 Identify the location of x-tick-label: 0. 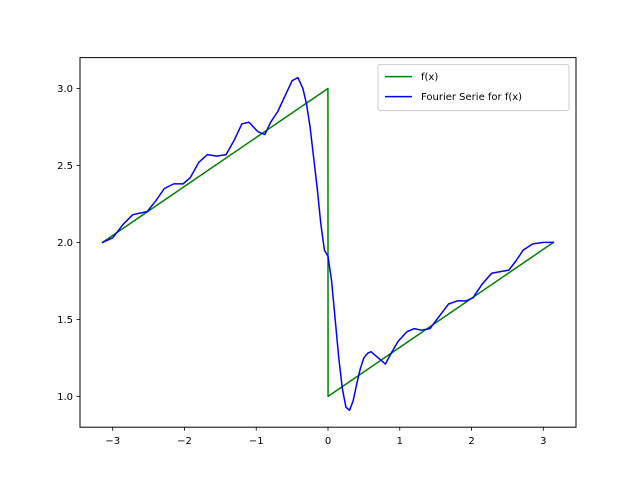
(328, 441).